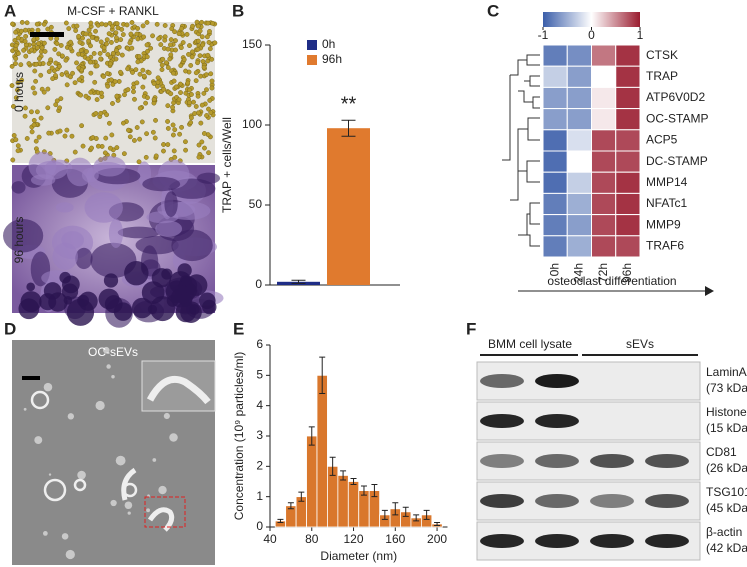 Image resolution: width=747 pixels, height=567 pixels. Describe the element at coordinates (662, 55) in the screenshot. I see `row-label: CTSK` at that location.